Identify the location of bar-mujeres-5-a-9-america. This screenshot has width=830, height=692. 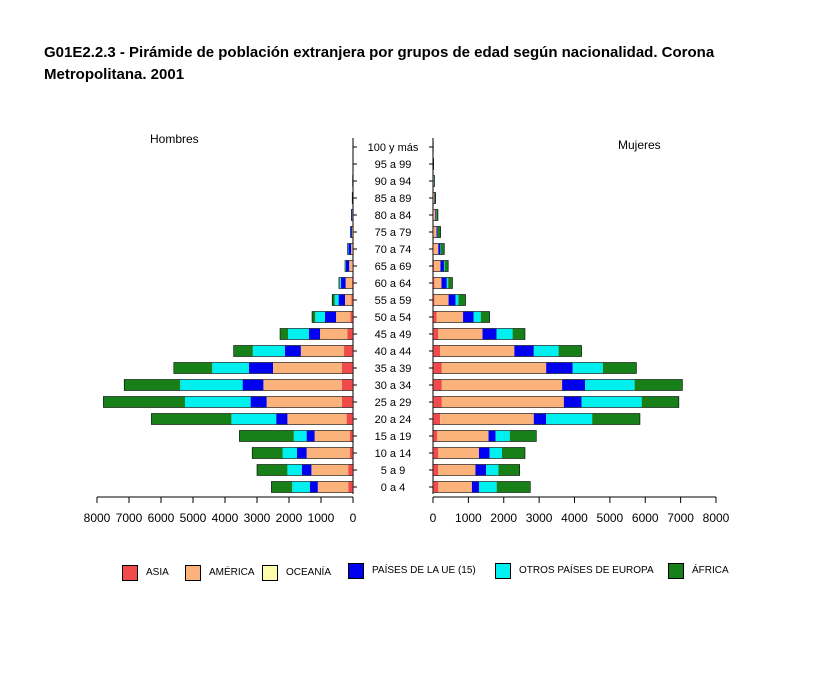
(457, 470).